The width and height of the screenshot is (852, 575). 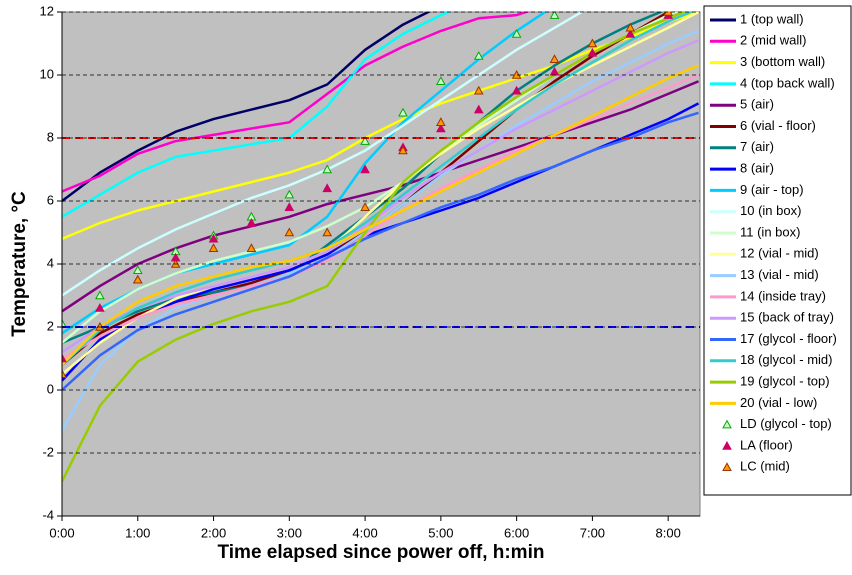 What do you see at coordinates (668, 532) in the screenshot?
I see `x-tick-label: 8:00` at bounding box center [668, 532].